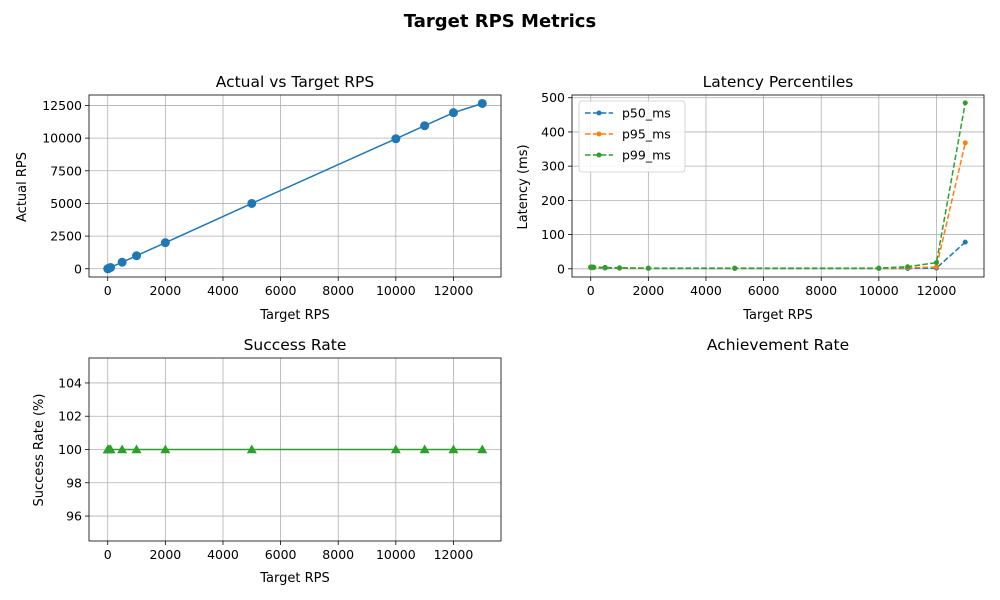  Describe the element at coordinates (62, 138) in the screenshot. I see `y-tick-label: 10000` at that location.